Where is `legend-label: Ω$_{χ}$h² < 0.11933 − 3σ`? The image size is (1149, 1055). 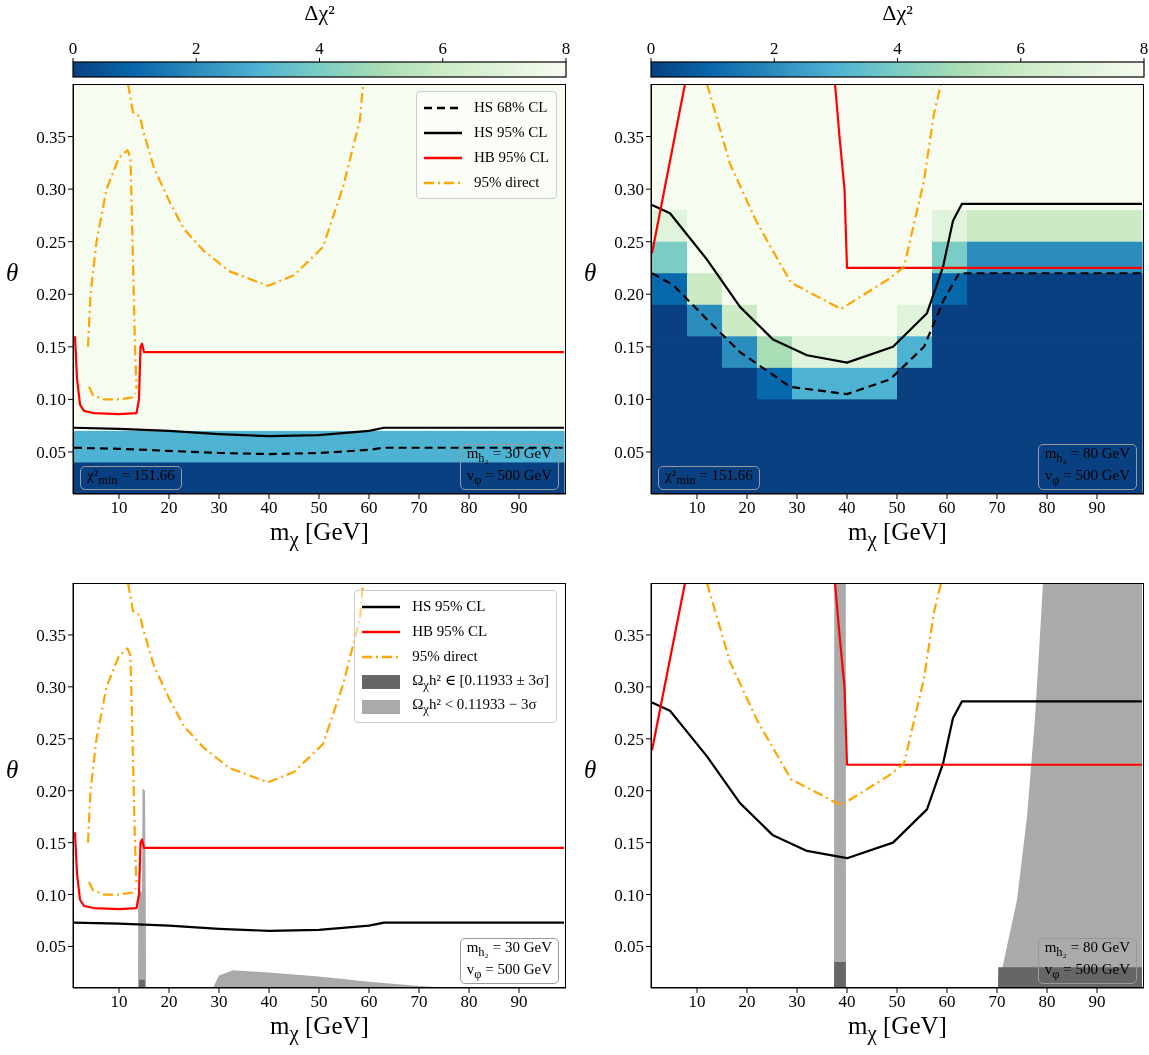
legend-label: Ω$_{χ}$h² < 0.11933 − 3σ is located at coordinates (474, 706).